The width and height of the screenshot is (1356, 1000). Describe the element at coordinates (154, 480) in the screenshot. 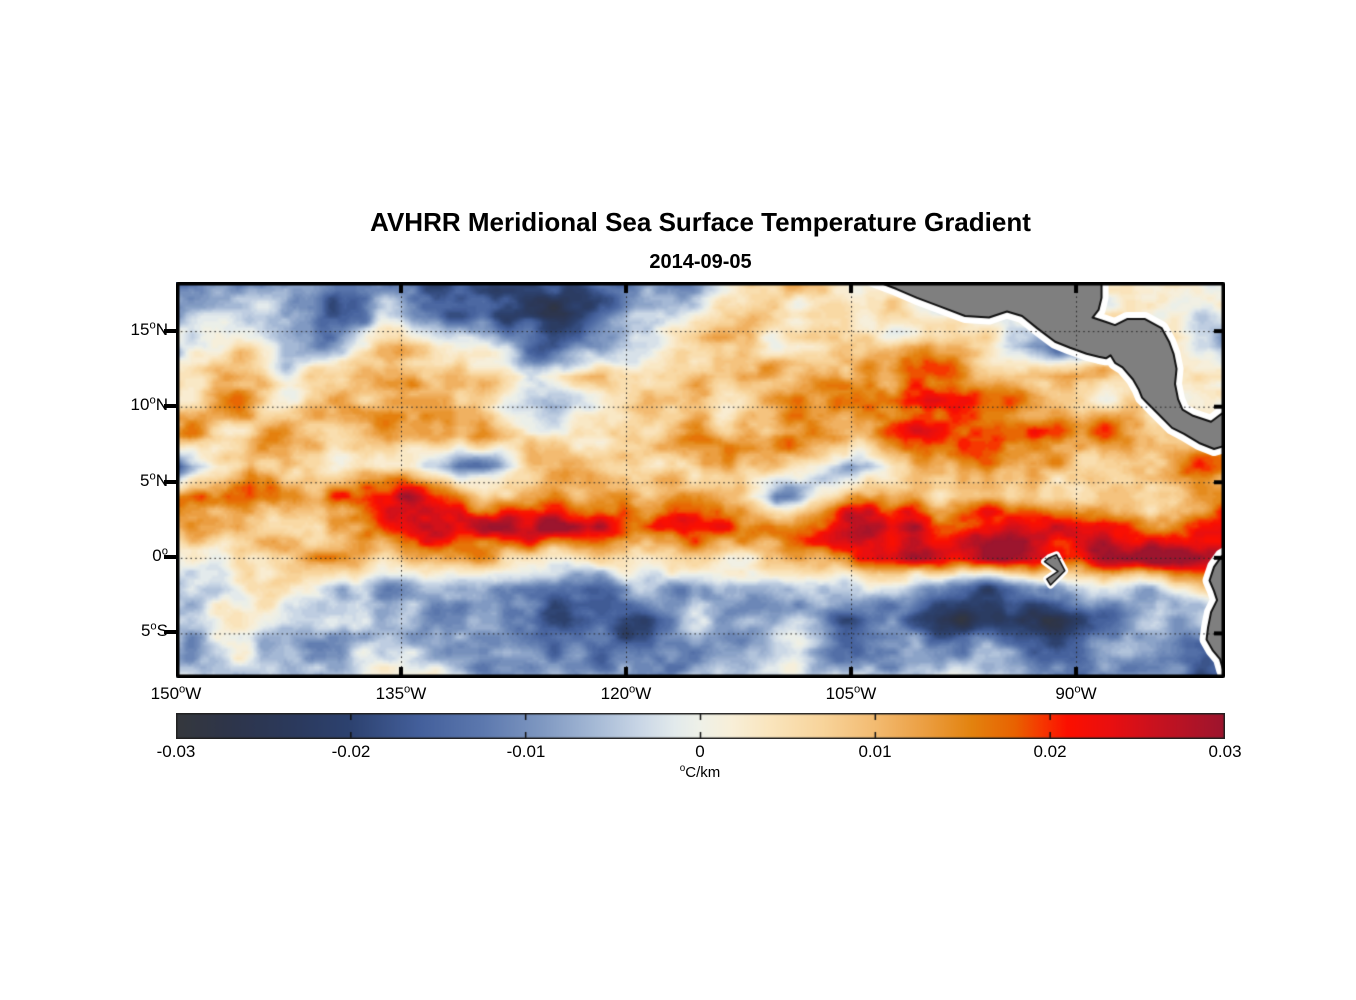

I see `y-axis-tick-label: 5oN` at that location.